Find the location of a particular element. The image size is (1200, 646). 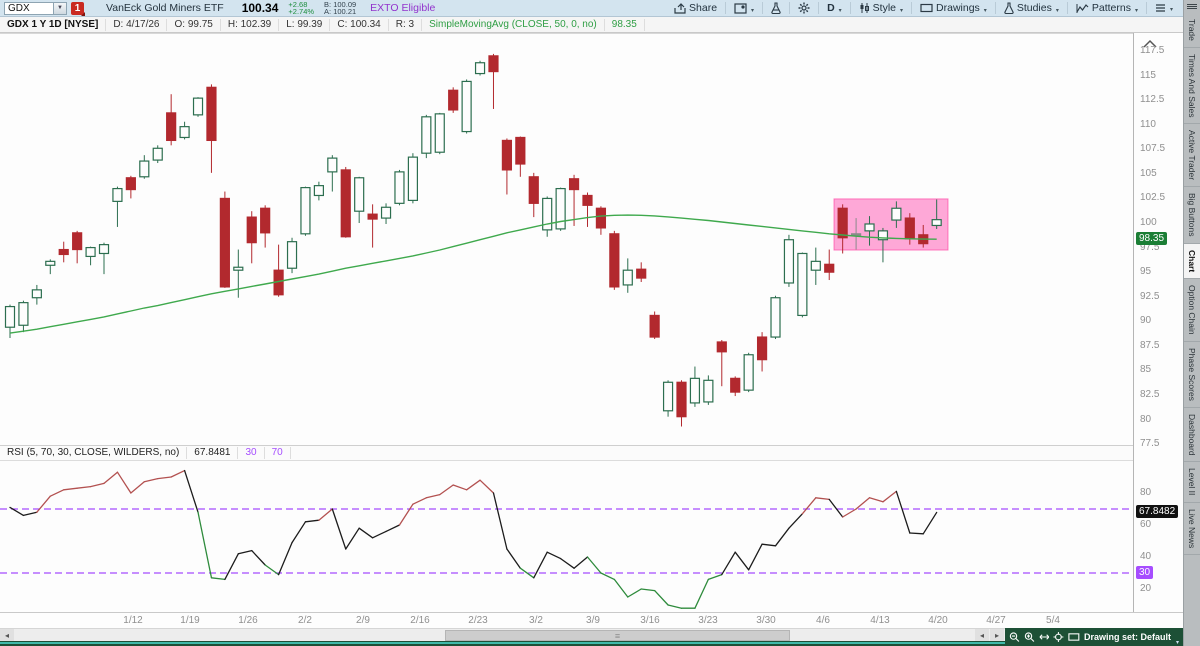

sidebar-tab-phase-scores: Phase Scores is located at coordinates (1192, 375).